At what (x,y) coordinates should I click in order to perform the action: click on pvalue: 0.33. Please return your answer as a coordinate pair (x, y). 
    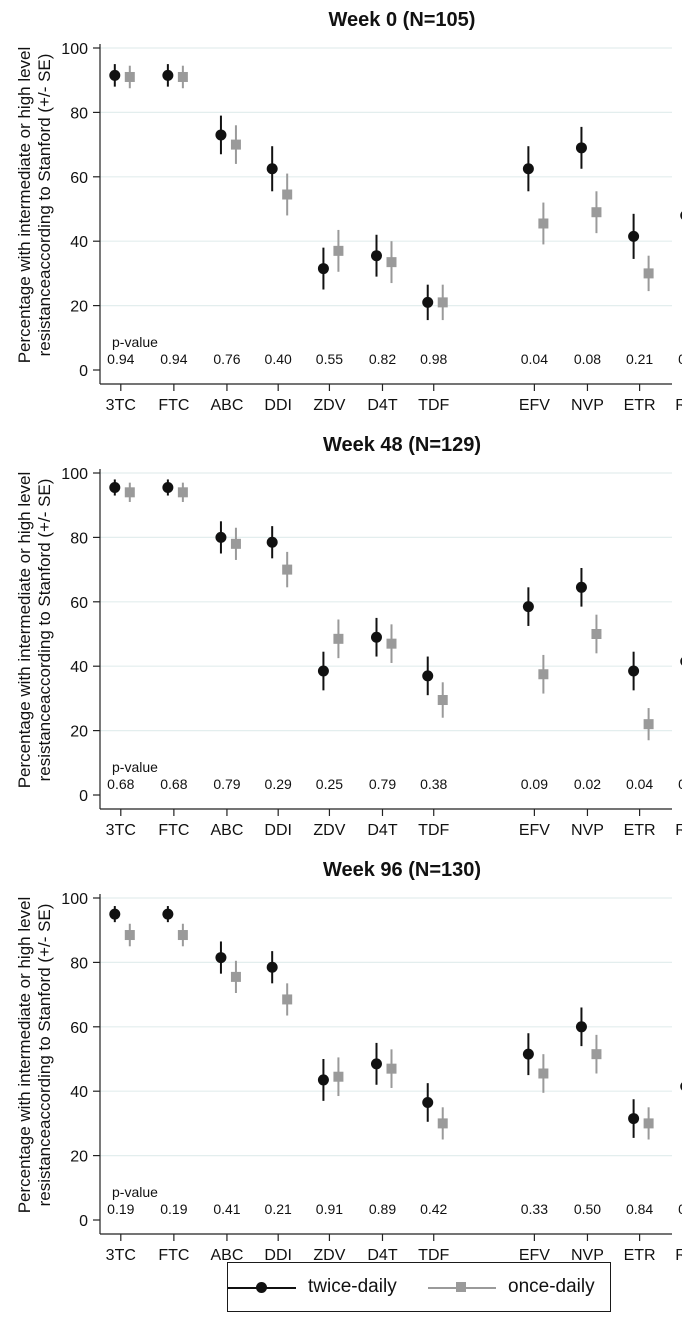
    Looking at the image, I should click on (534, 1209).